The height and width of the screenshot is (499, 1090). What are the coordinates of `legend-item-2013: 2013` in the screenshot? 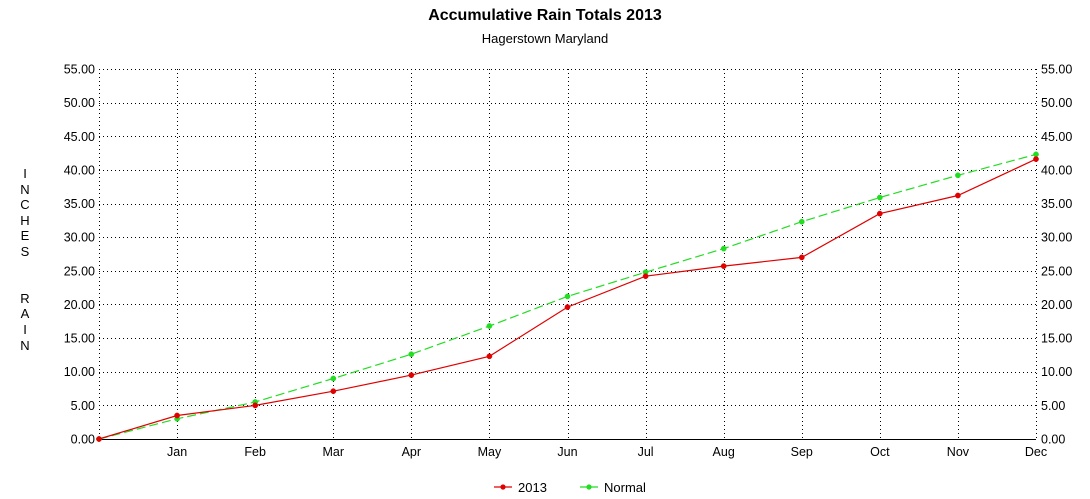 It's located at (520, 487).